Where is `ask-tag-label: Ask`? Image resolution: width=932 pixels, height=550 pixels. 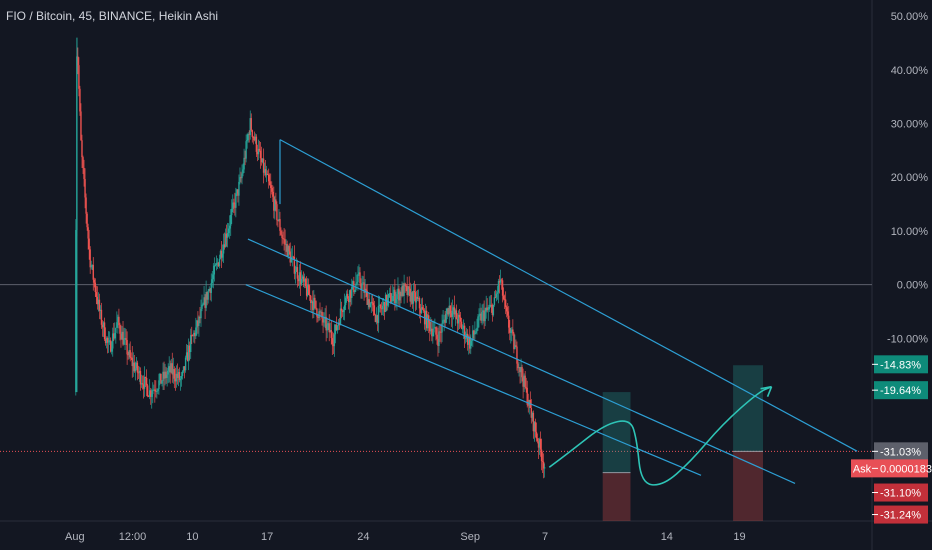
ask-tag-label: Ask is located at coordinates (862, 469).